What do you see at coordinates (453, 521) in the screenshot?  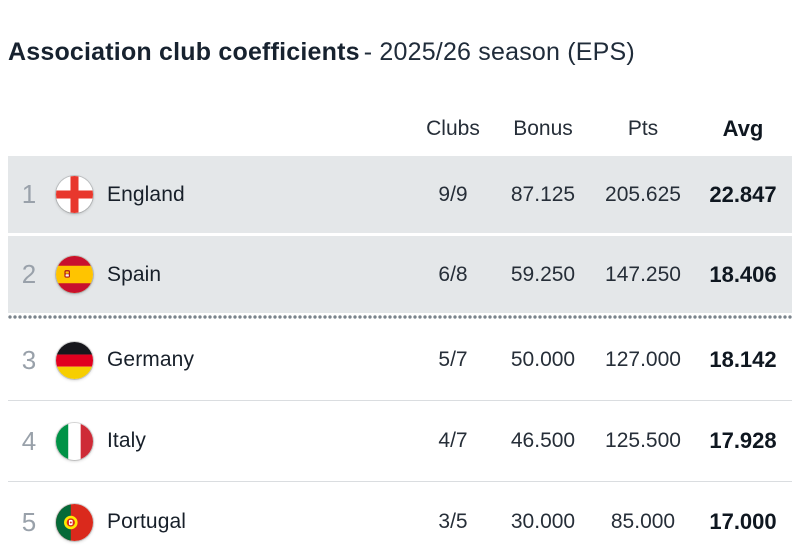 I see `clubs-value: 3/5` at bounding box center [453, 521].